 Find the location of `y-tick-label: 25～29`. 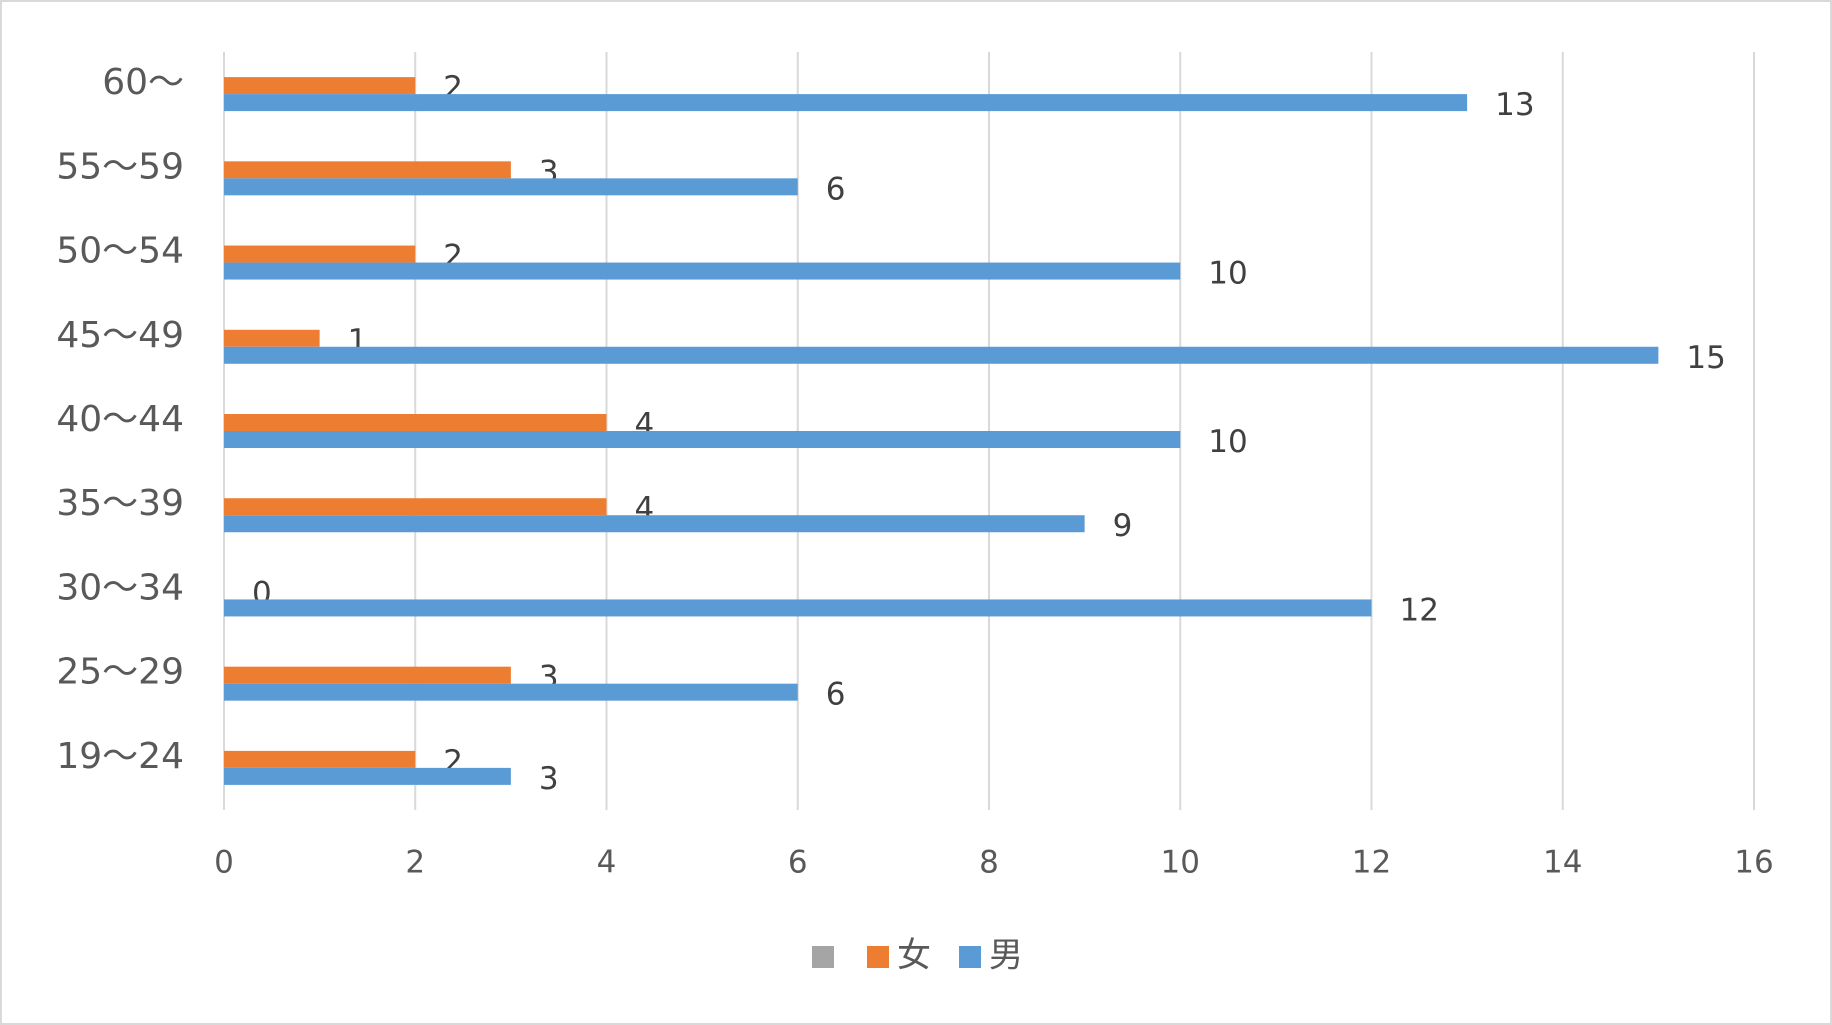

y-tick-label: 25～29 is located at coordinates (120, 672).